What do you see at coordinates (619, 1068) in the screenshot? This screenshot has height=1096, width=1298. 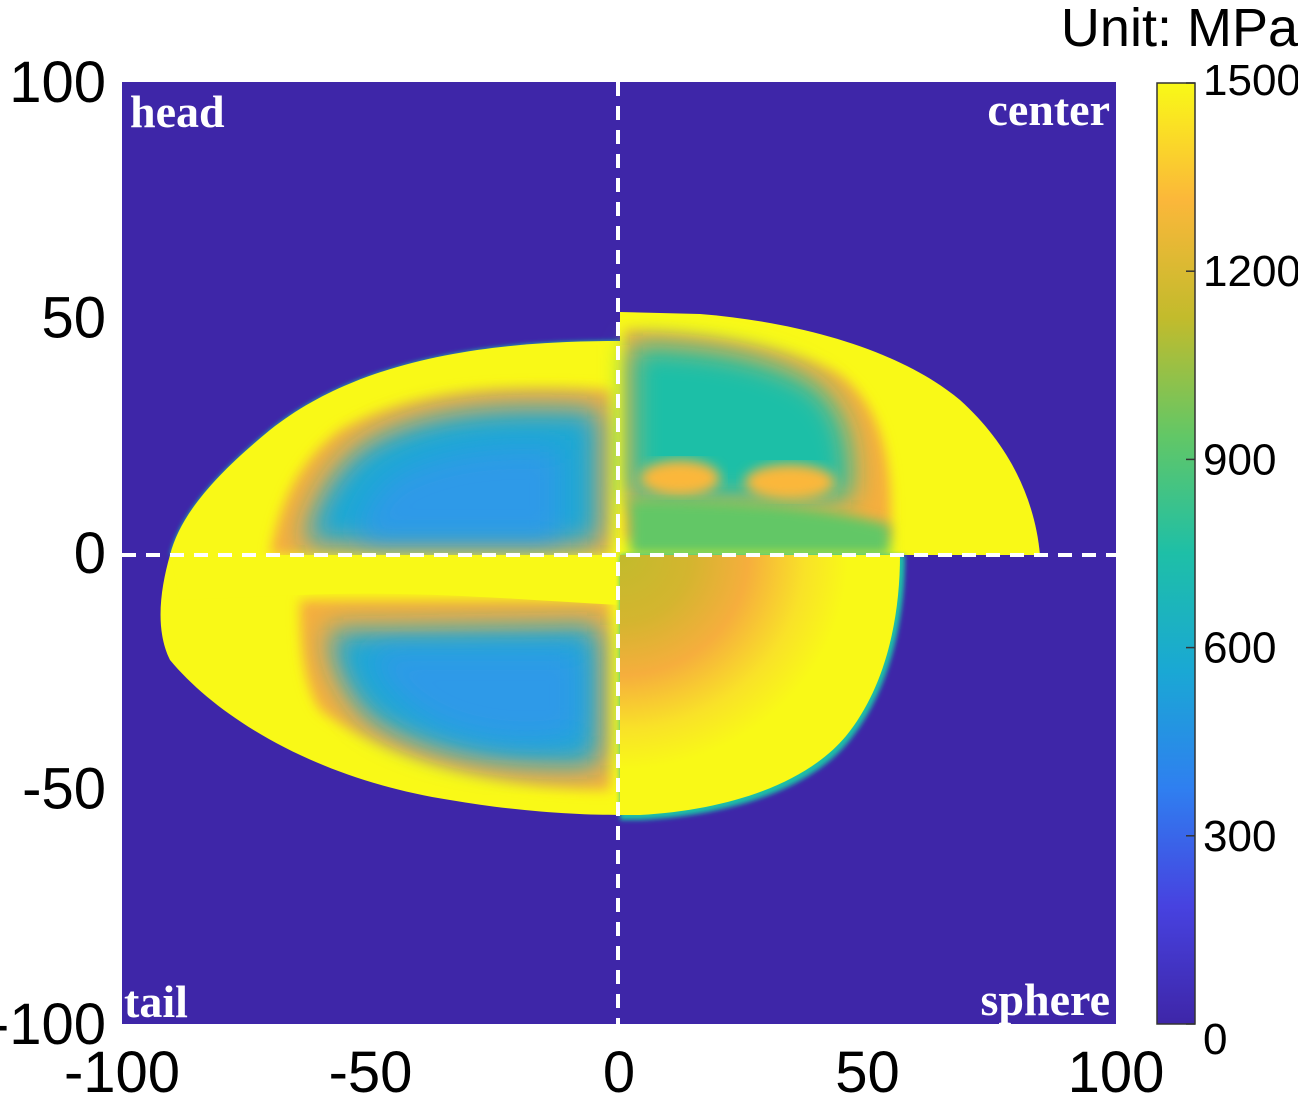 I see `x-tick-label: 0` at bounding box center [619, 1068].